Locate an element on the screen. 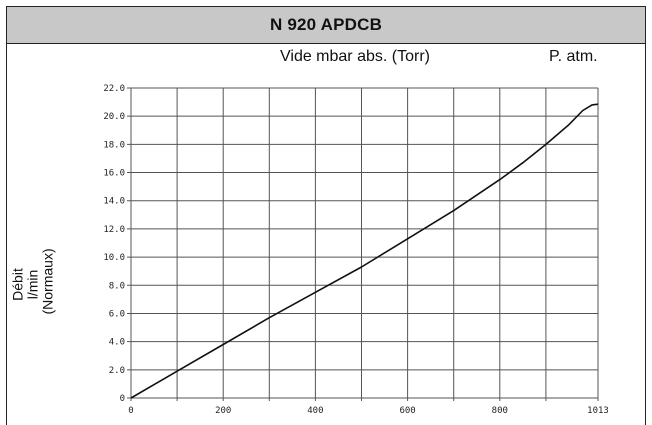  y-tick-label: 20.0 is located at coordinates (114, 117).